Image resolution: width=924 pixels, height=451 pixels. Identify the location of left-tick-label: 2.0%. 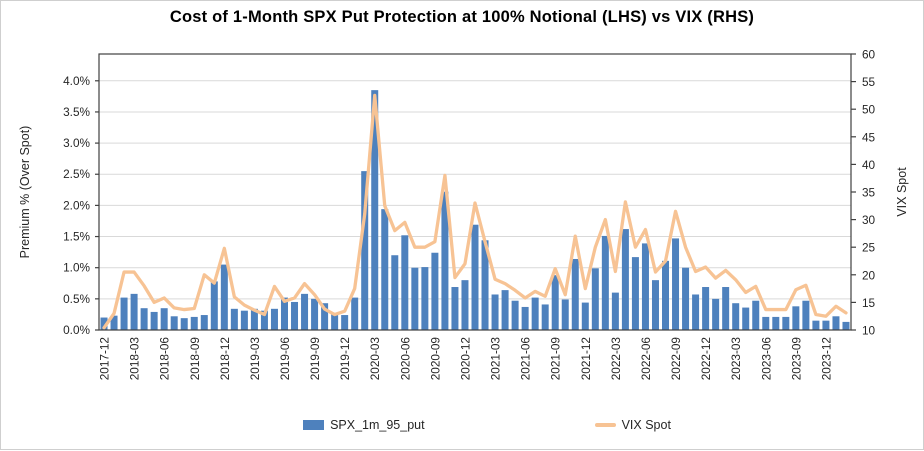
(76, 205).